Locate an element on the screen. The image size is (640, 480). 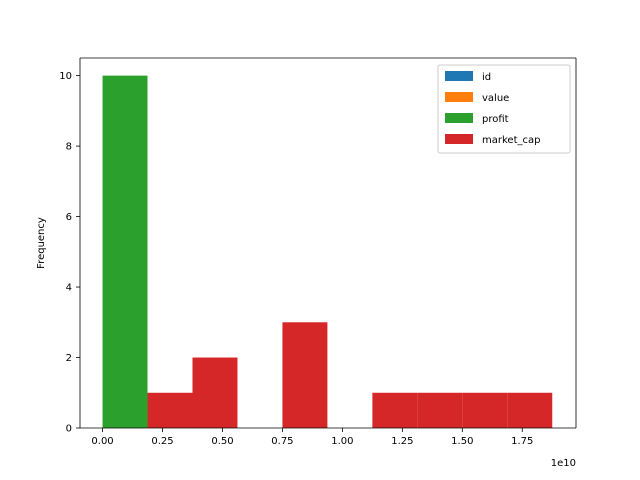
x-tick-label: 0.75 is located at coordinates (282, 441).